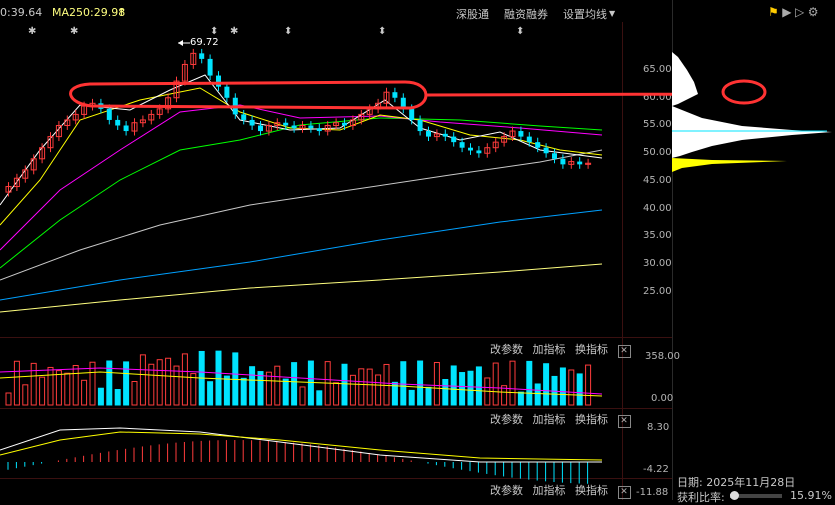 This screenshot has height=505, width=835. I want to click on ma-settings-button: 设置均线, so click(585, 14).